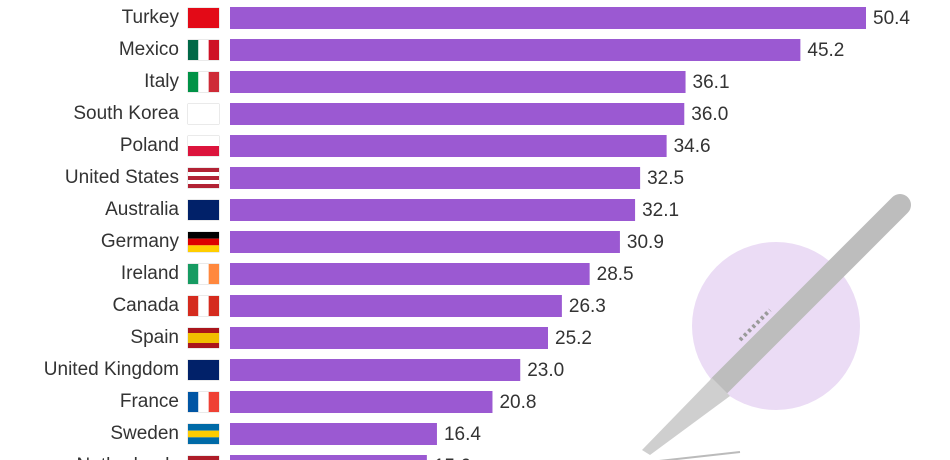  Describe the element at coordinates (573, 338) in the screenshot. I see `value-label: 25.2` at that location.